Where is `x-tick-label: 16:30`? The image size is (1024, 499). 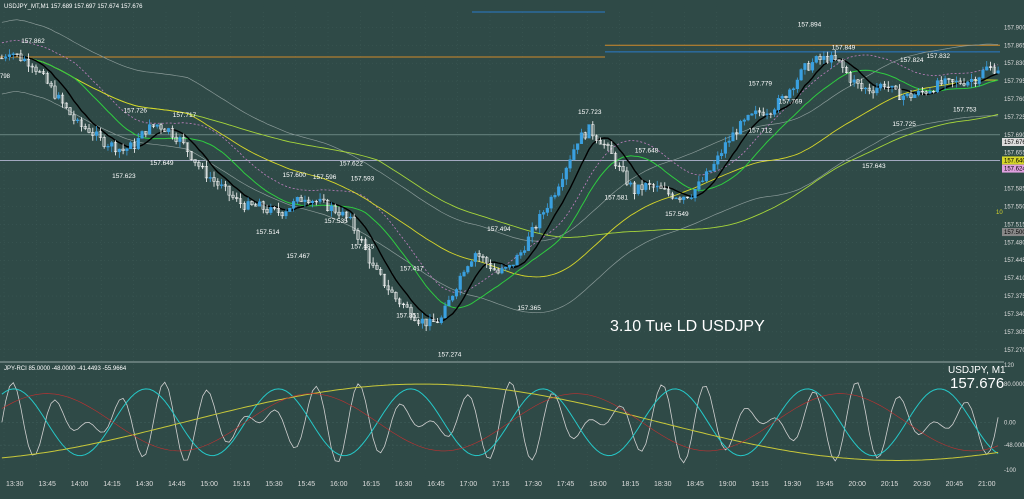
x-tick-label: 16:30 is located at coordinates (404, 484).